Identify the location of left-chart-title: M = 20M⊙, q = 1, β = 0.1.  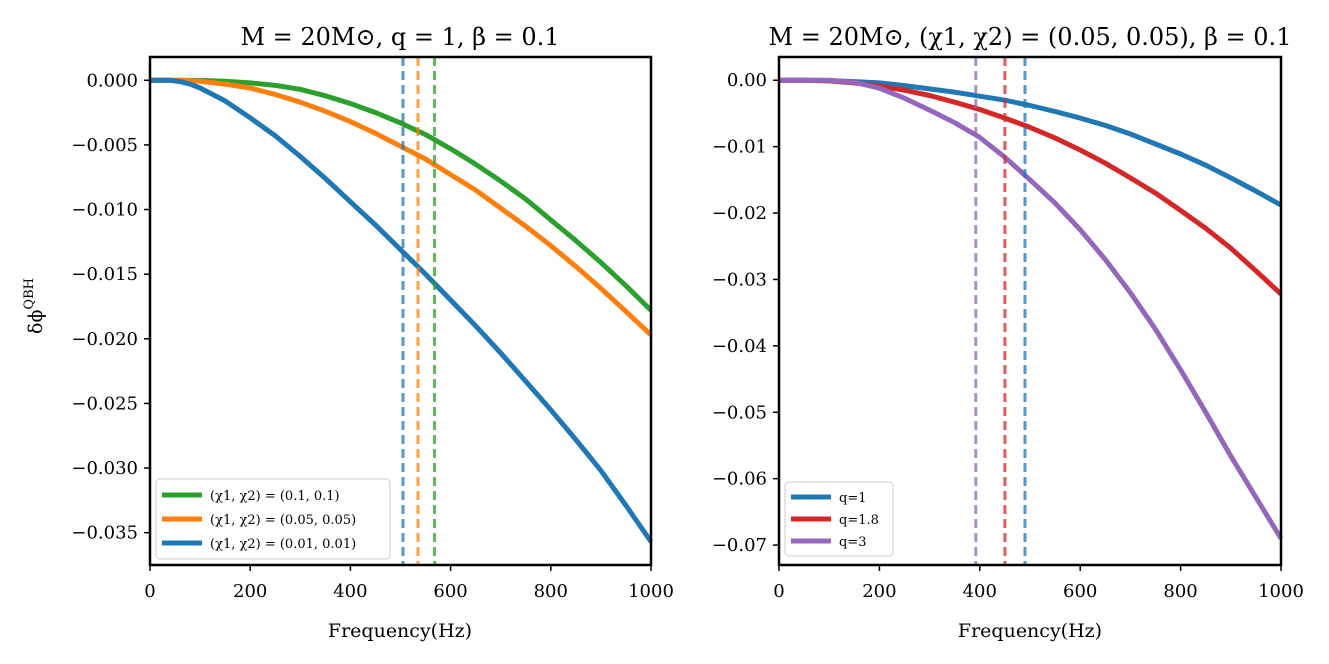
(399, 37).